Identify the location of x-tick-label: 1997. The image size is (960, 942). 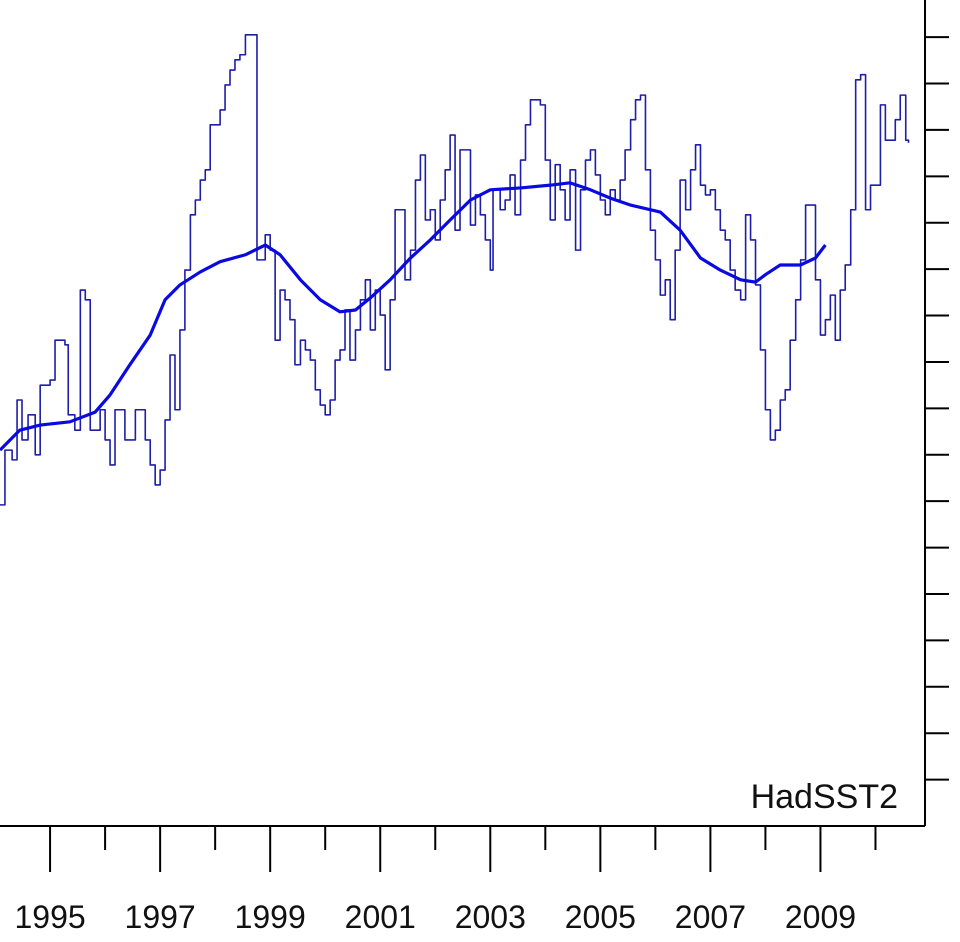
(160, 917).